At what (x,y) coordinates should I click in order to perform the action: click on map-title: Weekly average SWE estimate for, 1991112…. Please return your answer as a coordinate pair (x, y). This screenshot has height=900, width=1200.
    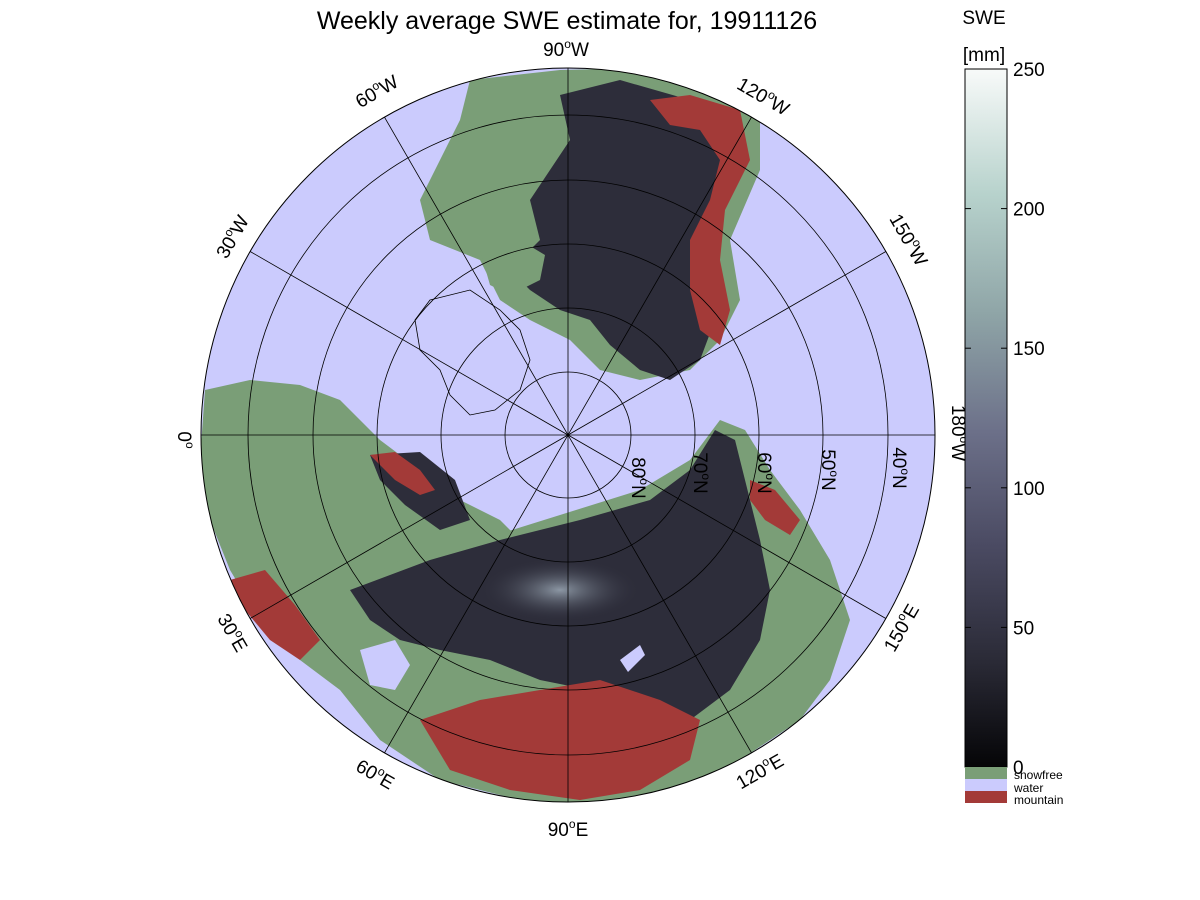
    Looking at the image, I should click on (567, 21).